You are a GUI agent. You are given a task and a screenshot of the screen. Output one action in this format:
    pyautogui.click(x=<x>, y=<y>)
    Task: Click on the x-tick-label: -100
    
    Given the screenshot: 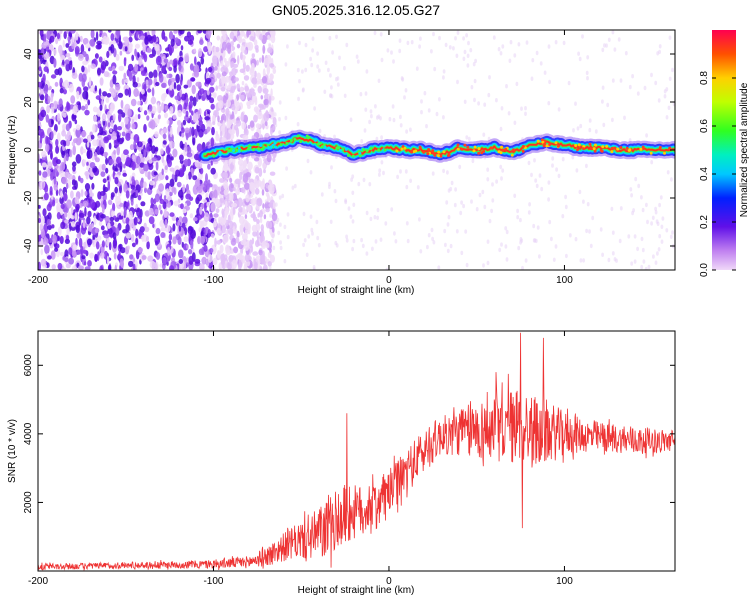 What is the action you would take?
    pyautogui.click(x=213, y=280)
    